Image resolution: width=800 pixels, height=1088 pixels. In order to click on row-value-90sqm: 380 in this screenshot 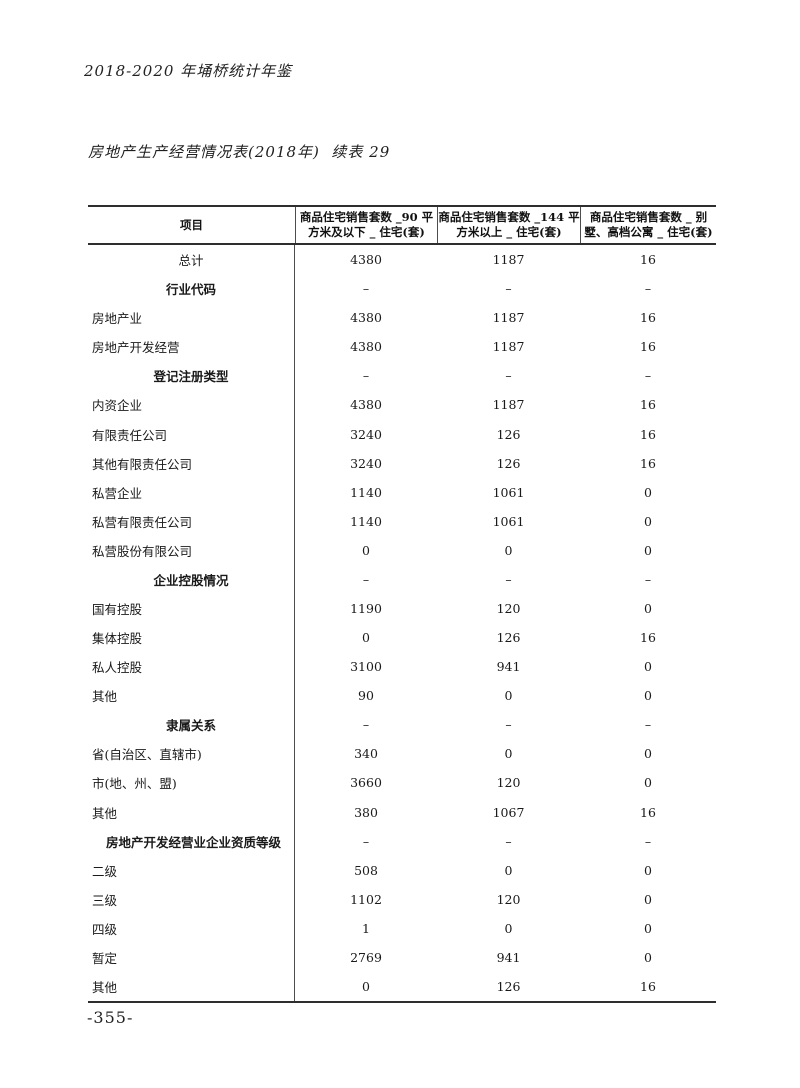, I will do `click(366, 812)`.